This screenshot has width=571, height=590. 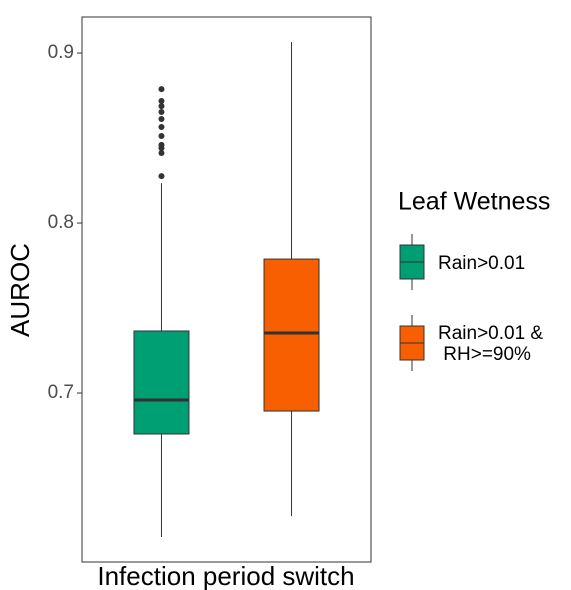 What do you see at coordinates (225, 575) in the screenshot?
I see `x-axis-label: Infection period switch` at bounding box center [225, 575].